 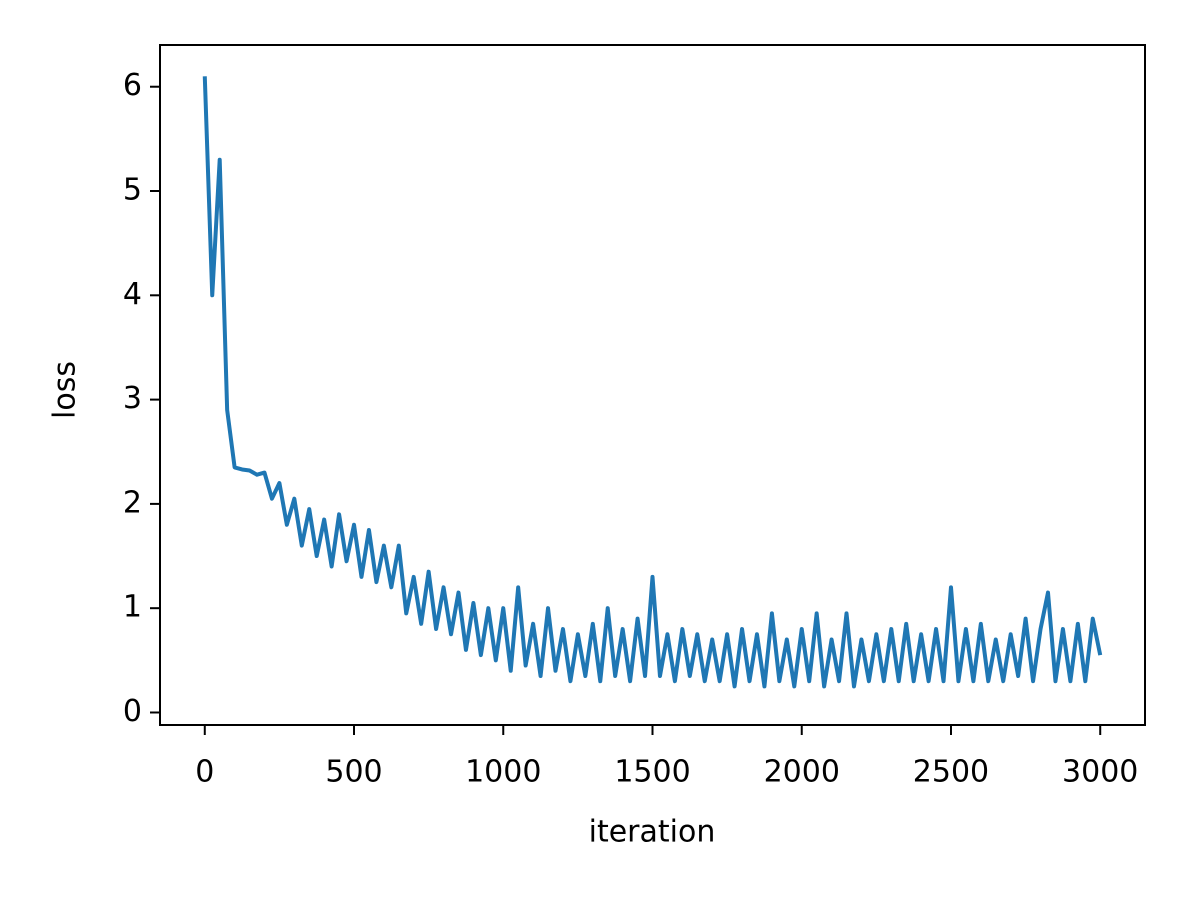 What do you see at coordinates (652, 772) in the screenshot?
I see `x-tick-label: 1500` at bounding box center [652, 772].